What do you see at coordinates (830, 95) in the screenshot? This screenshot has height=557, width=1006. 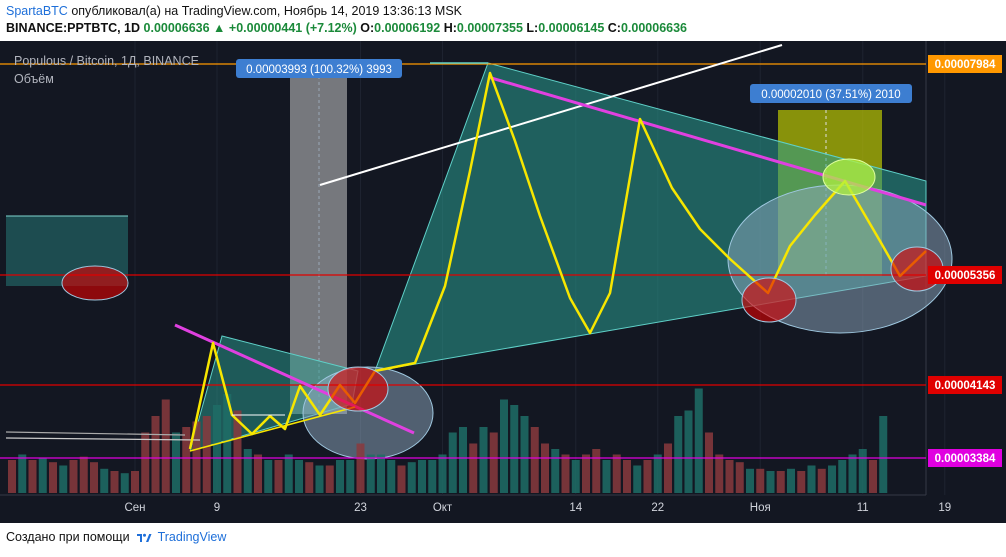 I see `measure-label-2: 0.00002010 (37.51%) 2010` at bounding box center [830, 95].